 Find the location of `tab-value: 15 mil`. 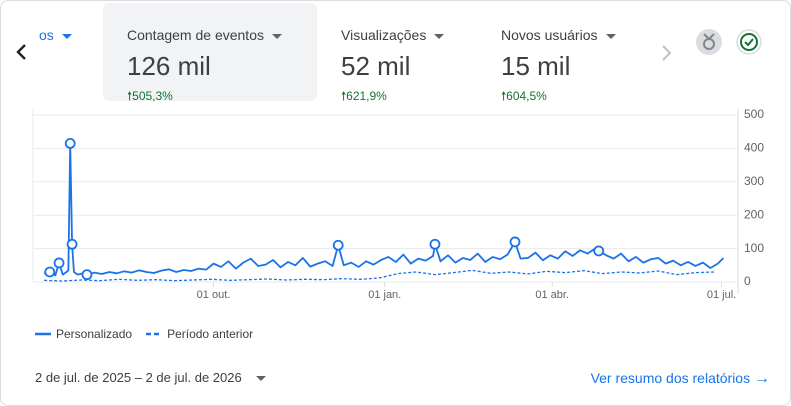

tab-value: 15 mil is located at coordinates (536, 66).